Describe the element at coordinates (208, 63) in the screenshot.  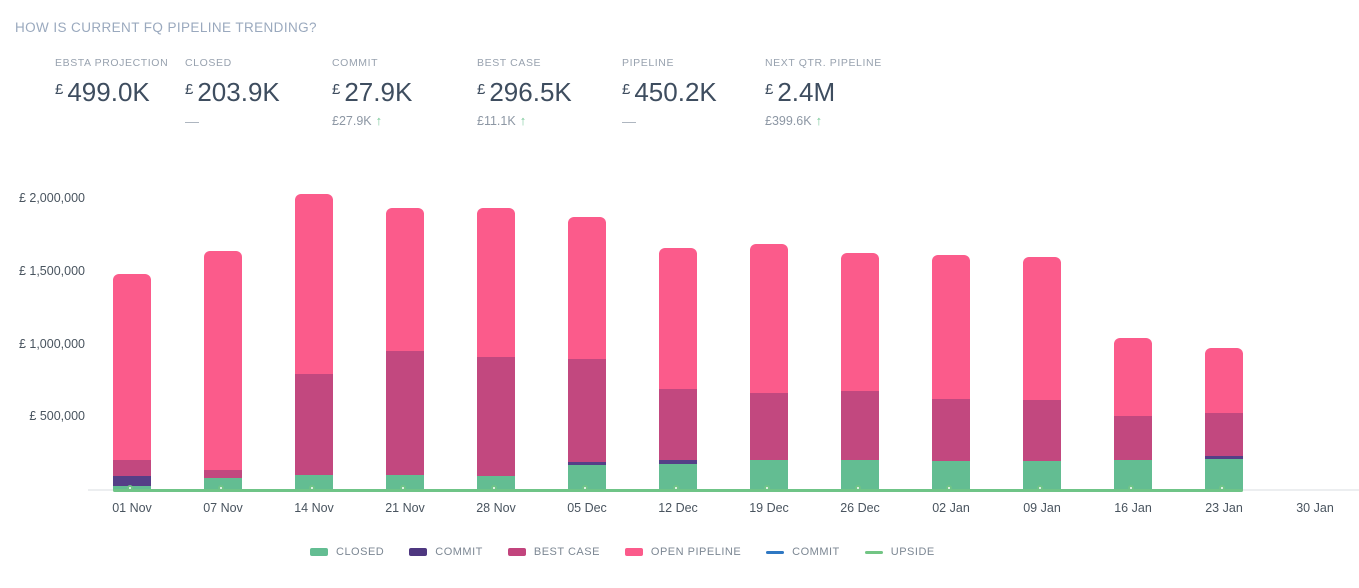
I see `kpi-label: CLOSED` at that location.